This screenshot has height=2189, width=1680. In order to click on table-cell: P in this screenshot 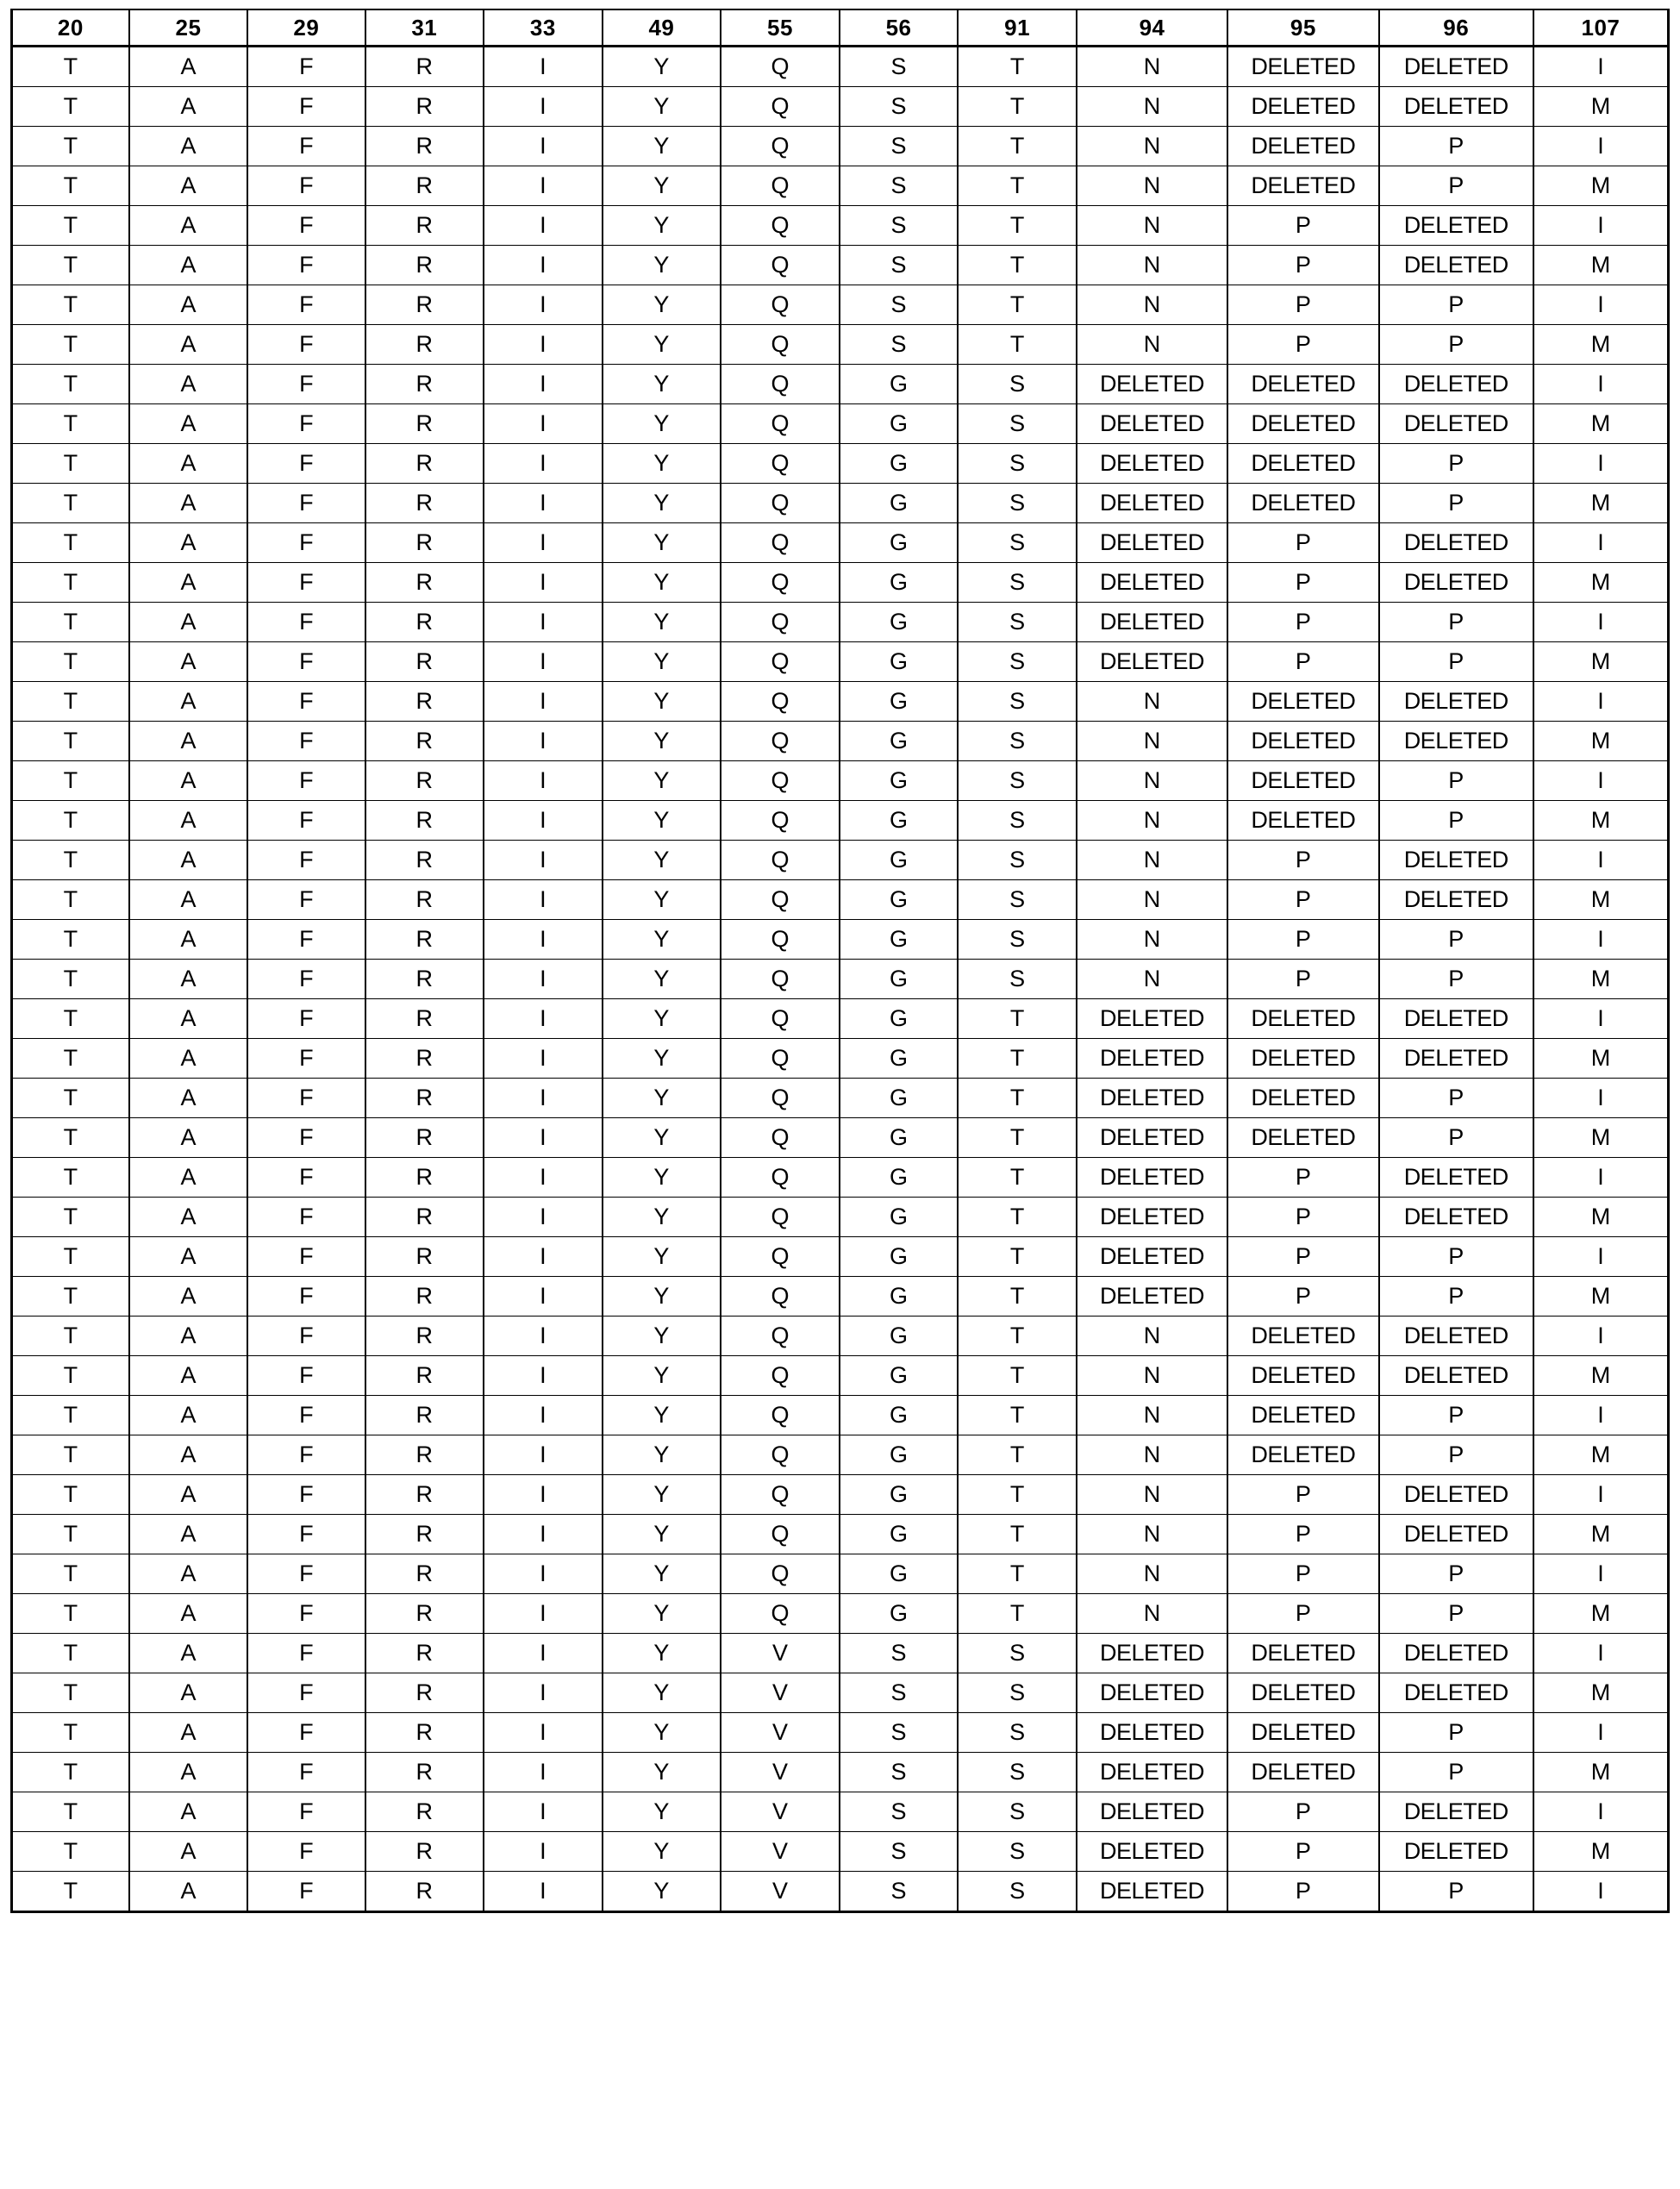, I will do `click(1455, 1098)`.